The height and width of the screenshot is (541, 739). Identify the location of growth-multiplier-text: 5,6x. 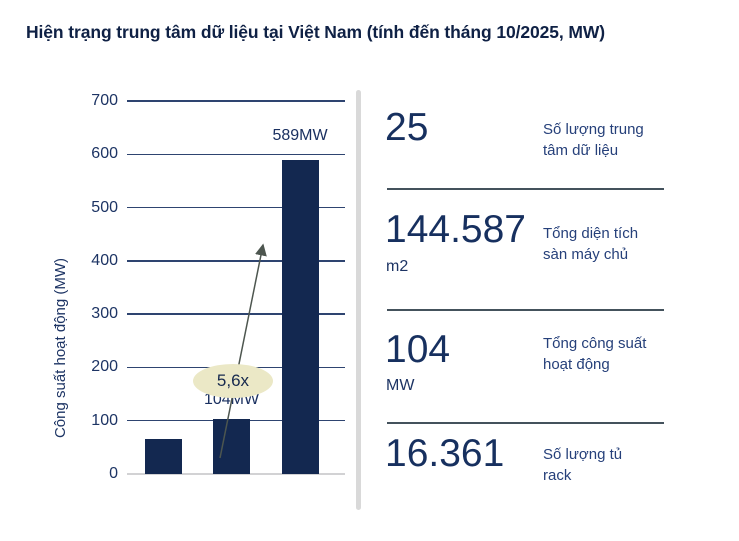
(233, 380).